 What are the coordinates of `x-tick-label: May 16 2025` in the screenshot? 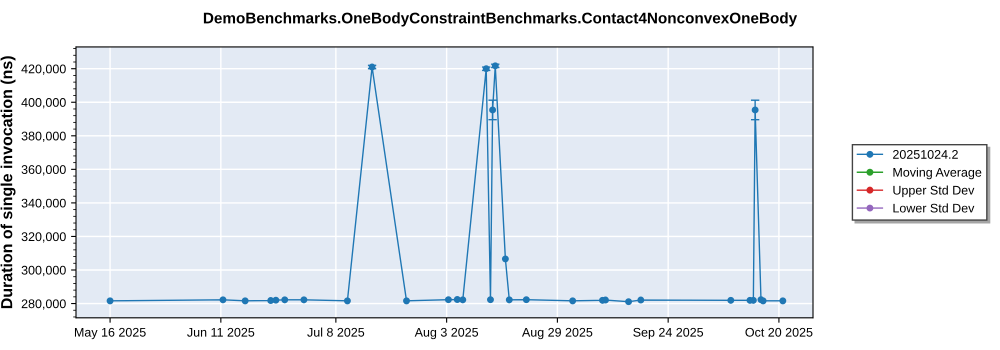 It's located at (110, 334).